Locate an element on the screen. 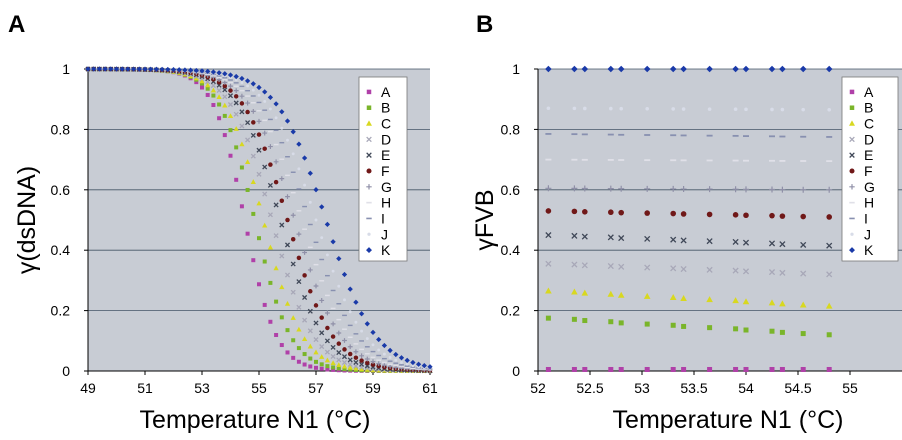 This screenshot has width=902, height=440. y-tick-label: 0 is located at coordinates (66, 371).